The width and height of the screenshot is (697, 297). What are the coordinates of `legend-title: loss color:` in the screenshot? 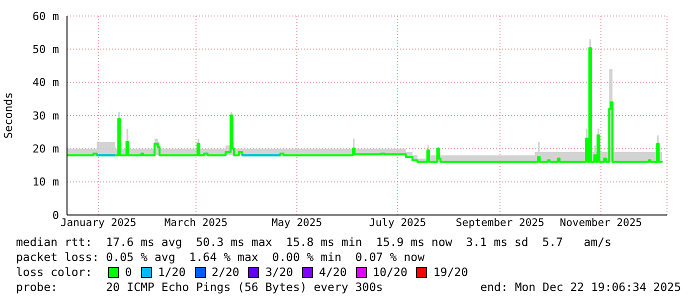 It's located at (55, 272).